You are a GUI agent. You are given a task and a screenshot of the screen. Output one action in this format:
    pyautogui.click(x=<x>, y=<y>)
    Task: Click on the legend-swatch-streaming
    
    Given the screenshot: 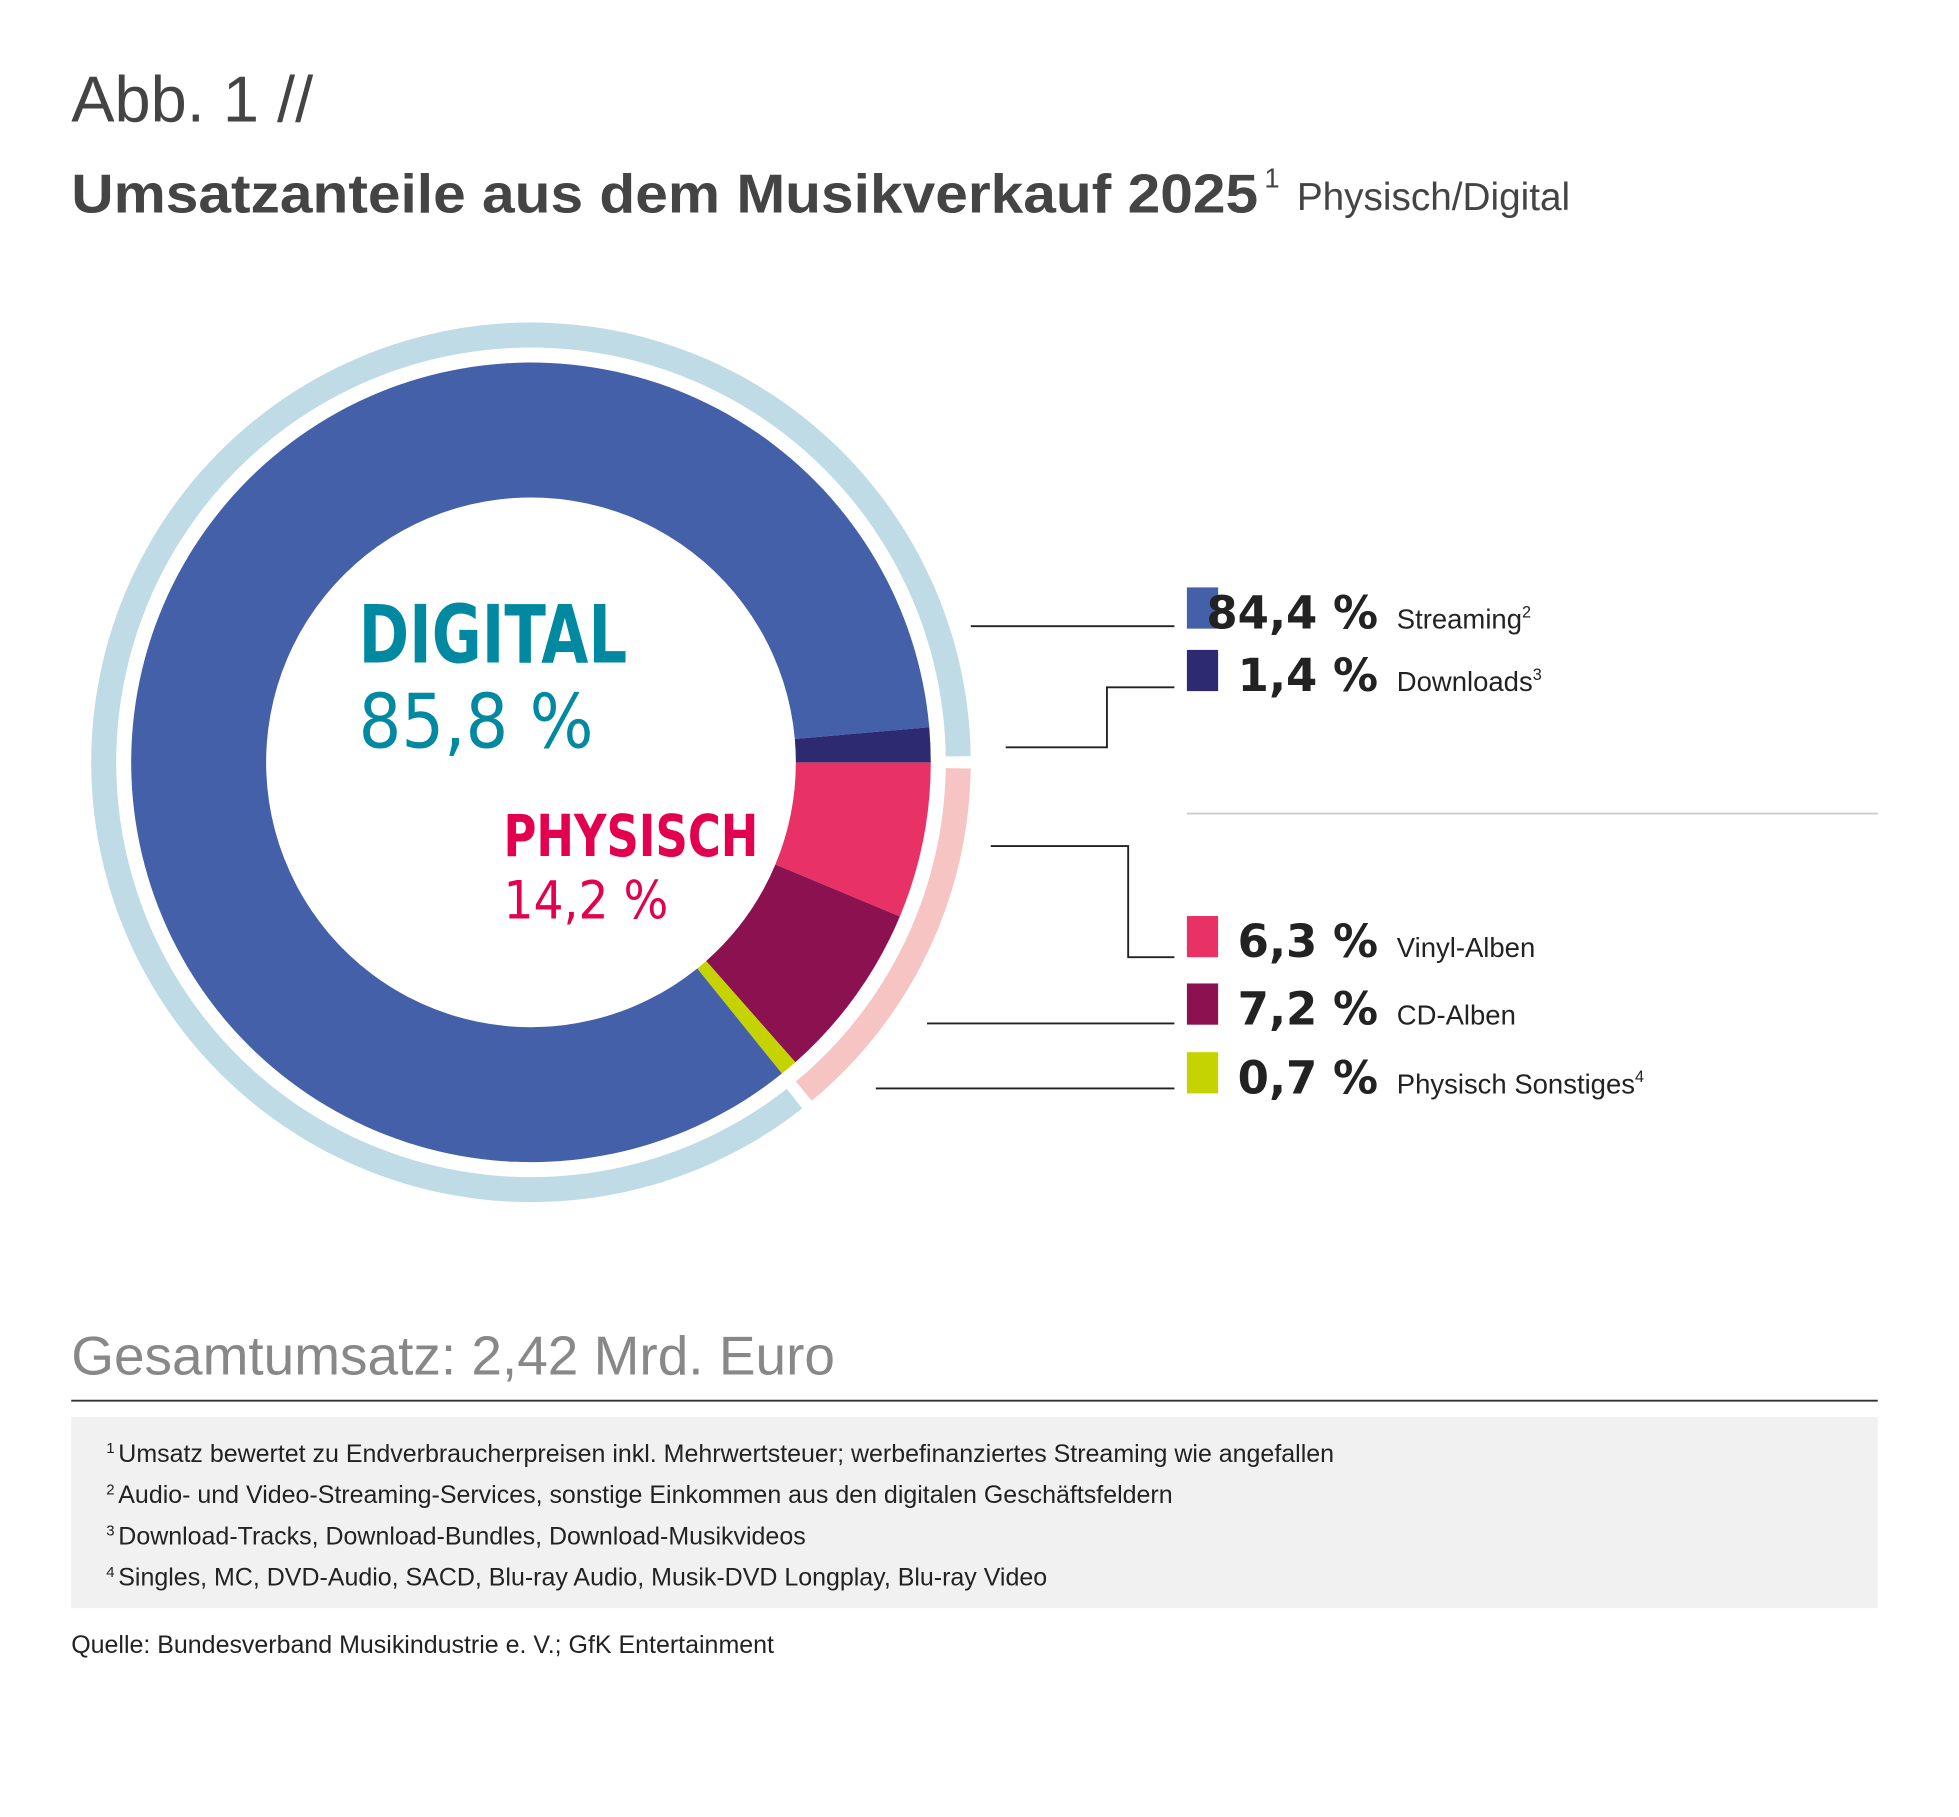 What is the action you would take?
    pyautogui.click(x=1202, y=608)
    